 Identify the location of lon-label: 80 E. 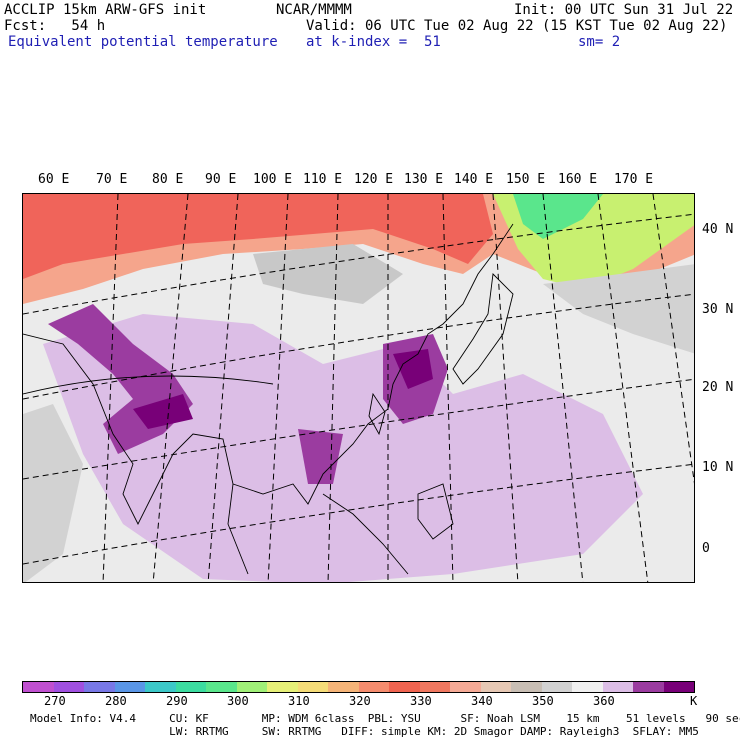
(168, 179).